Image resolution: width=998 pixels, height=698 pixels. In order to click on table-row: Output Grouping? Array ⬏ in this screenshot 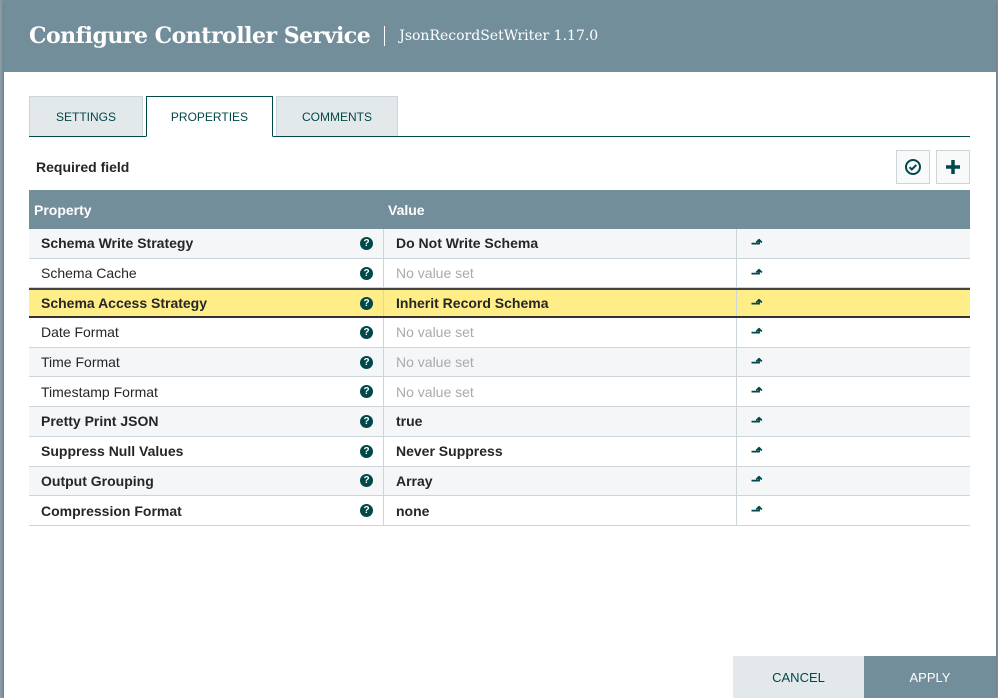, I will do `click(499, 481)`.